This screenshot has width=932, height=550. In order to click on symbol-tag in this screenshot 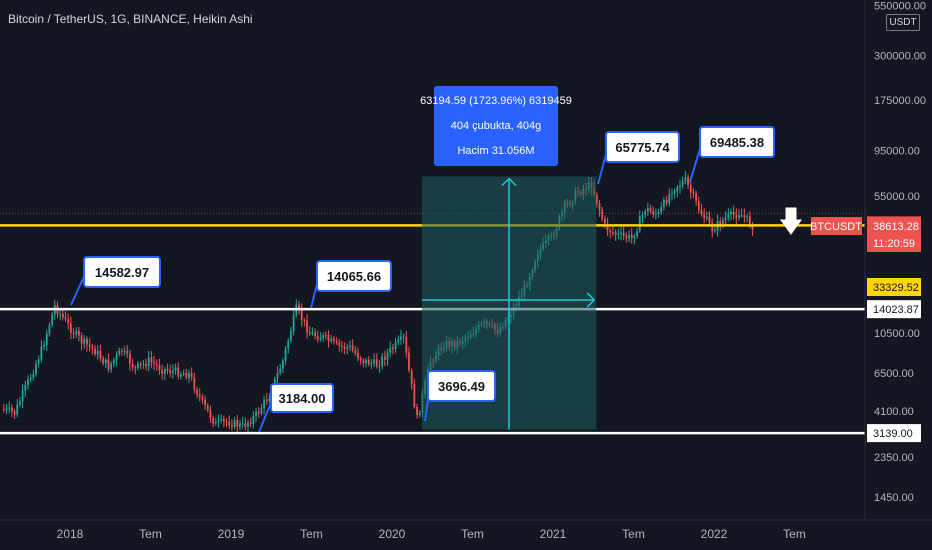, I will do `click(836, 226)`.